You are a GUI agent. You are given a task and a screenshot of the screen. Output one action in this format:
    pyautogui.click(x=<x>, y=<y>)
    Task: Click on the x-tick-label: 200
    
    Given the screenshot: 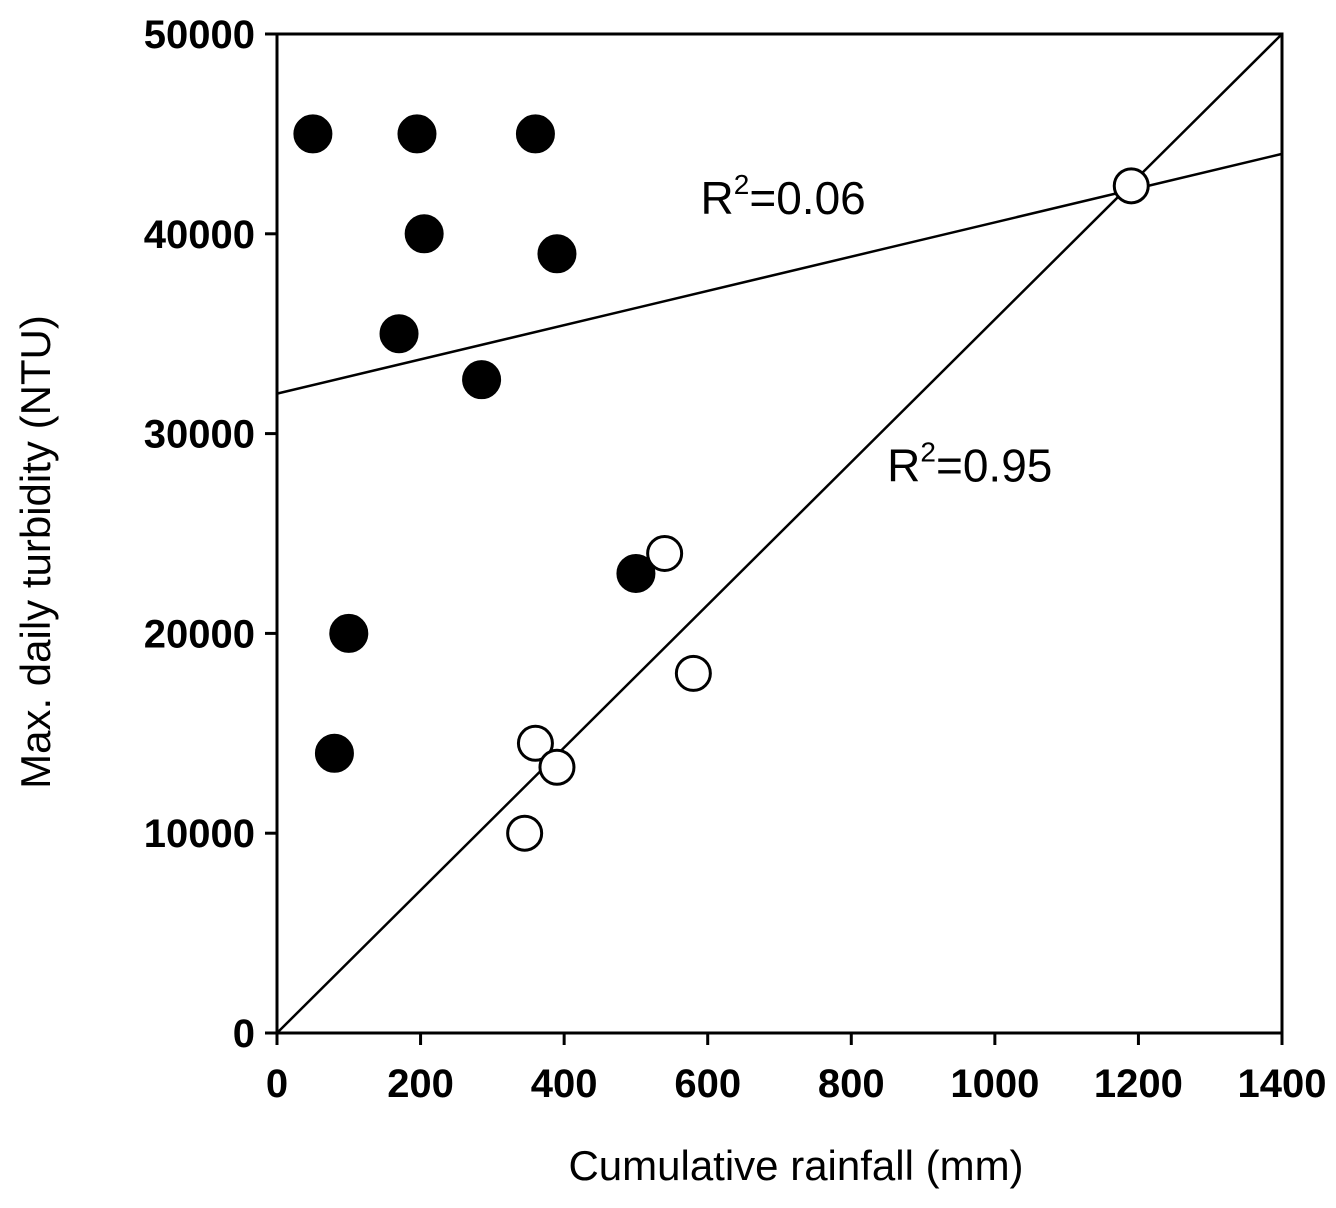 What is the action you would take?
    pyautogui.click(x=420, y=1084)
    